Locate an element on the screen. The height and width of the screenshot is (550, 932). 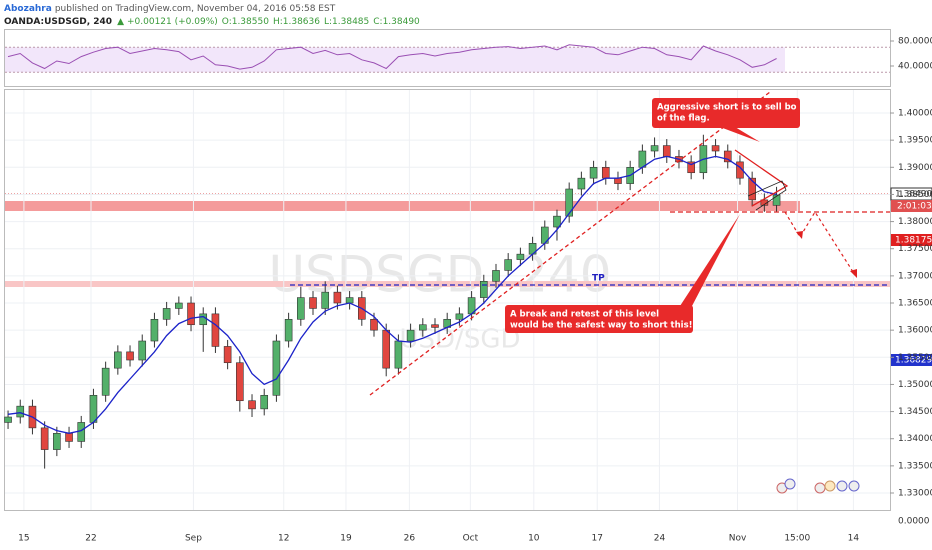
y-tick-label: 1.38000 is located at coordinates (915, 222).